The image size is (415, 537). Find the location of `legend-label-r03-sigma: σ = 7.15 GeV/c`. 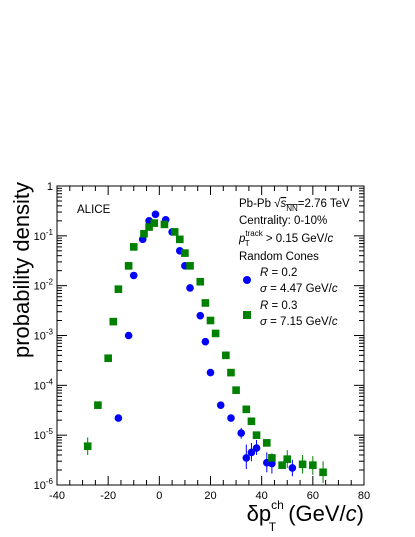

legend-label-r03-sigma: σ = 7.15 GeV/c is located at coordinates (299, 322).